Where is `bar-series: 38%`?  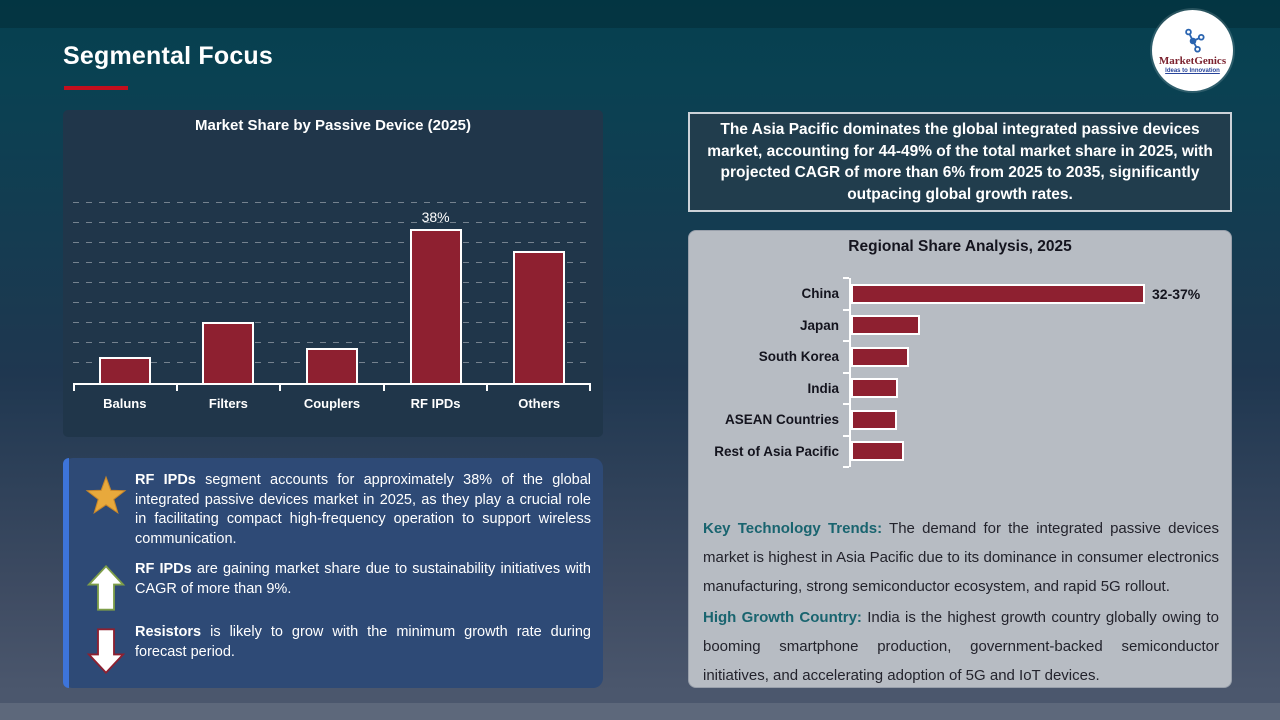
bar-series: 38% is located at coordinates (332, 289).